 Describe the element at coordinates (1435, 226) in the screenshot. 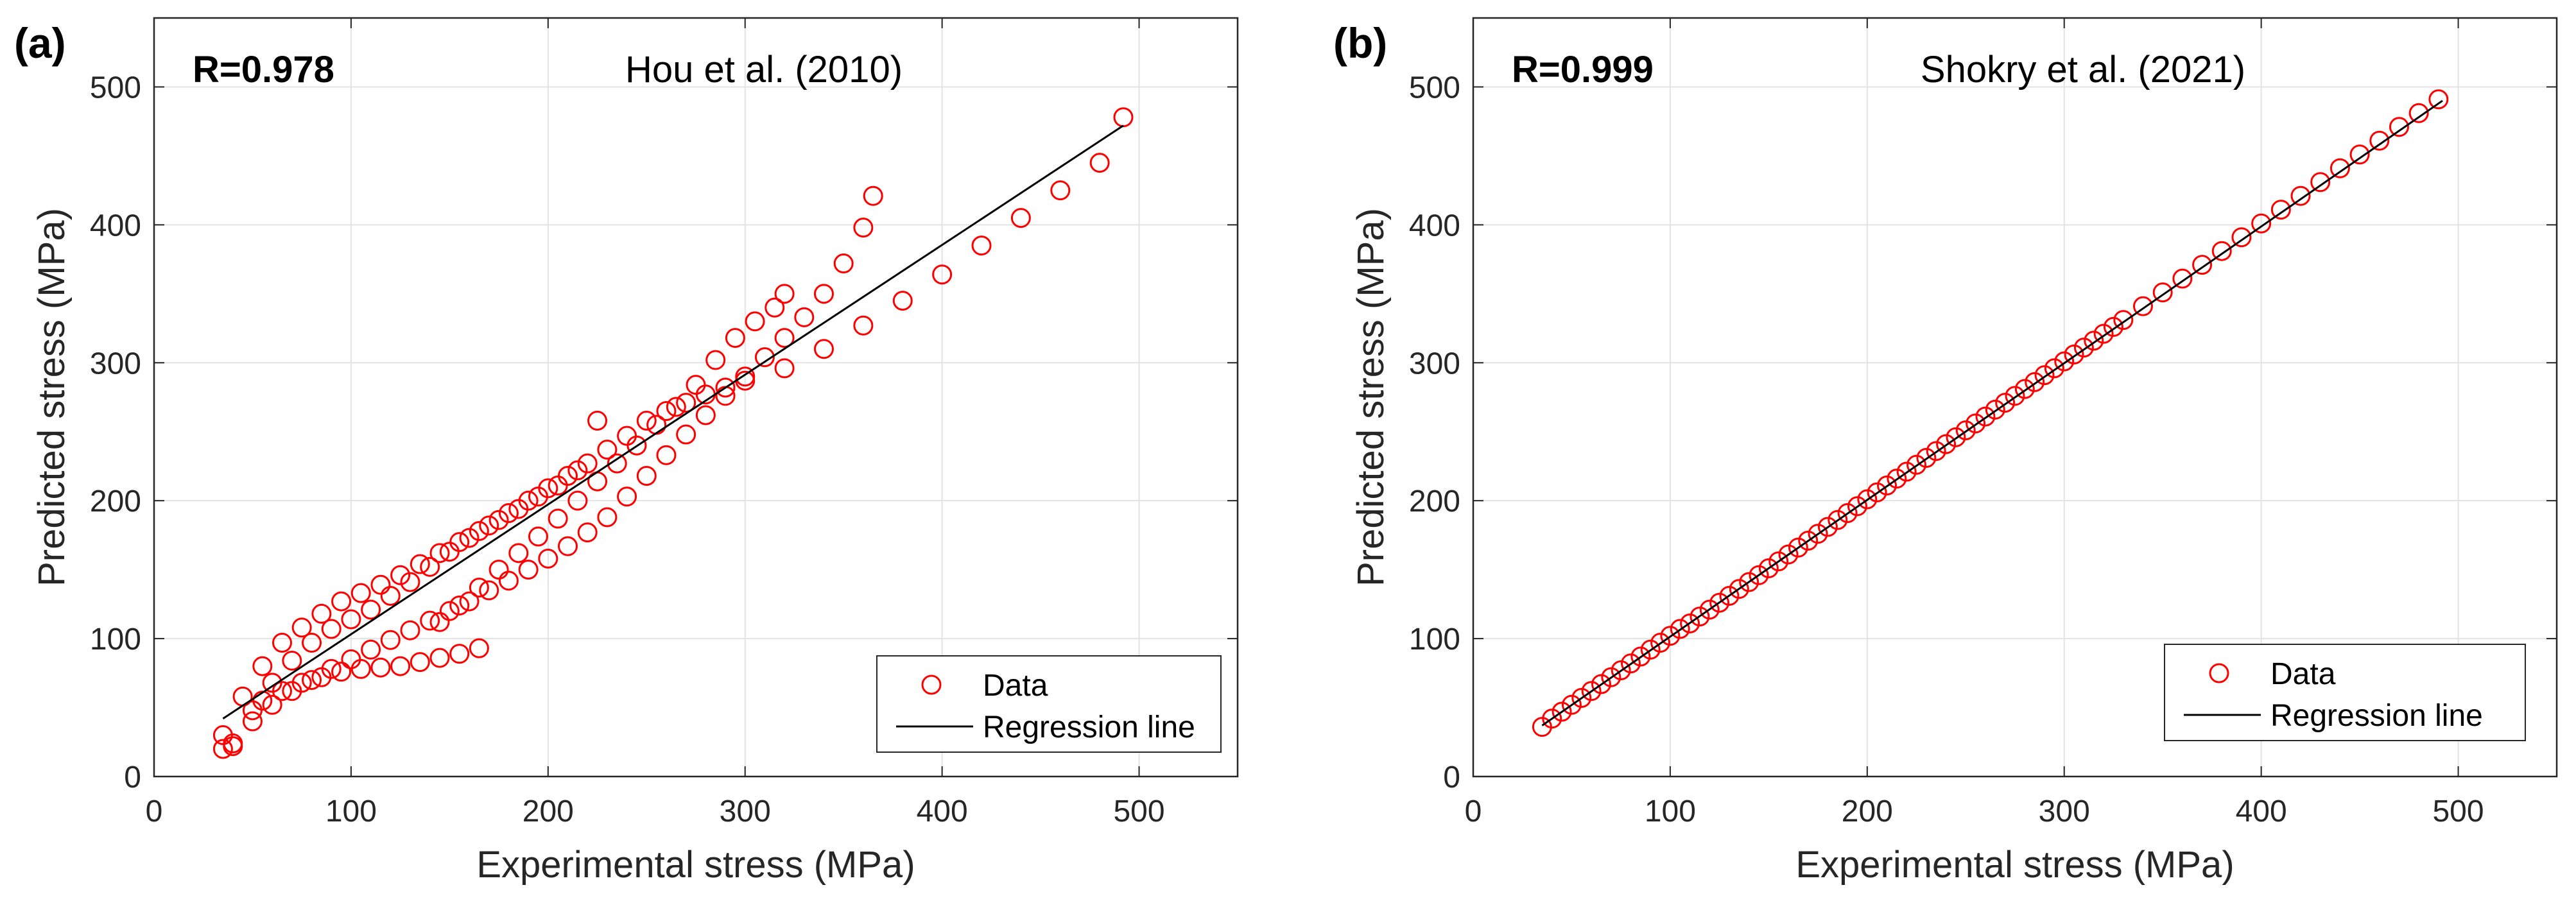

I see `y-tick-label: 400` at that location.